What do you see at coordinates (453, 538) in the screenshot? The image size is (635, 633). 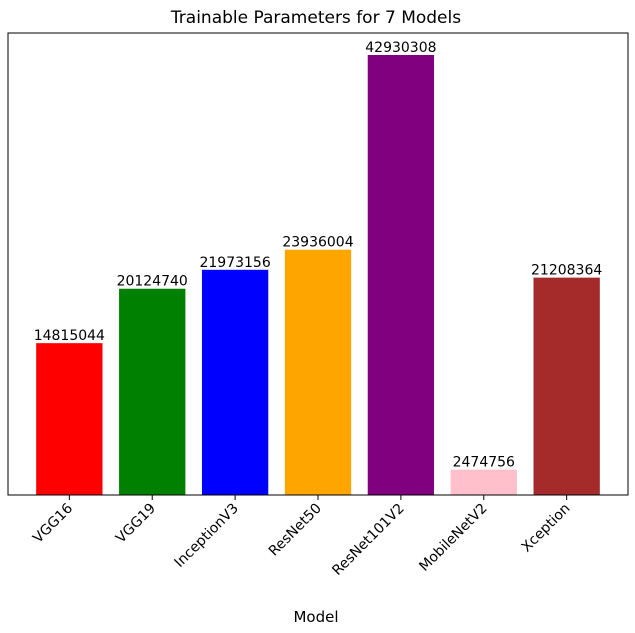 I see `x-tick-label: MobileNetV2` at bounding box center [453, 538].